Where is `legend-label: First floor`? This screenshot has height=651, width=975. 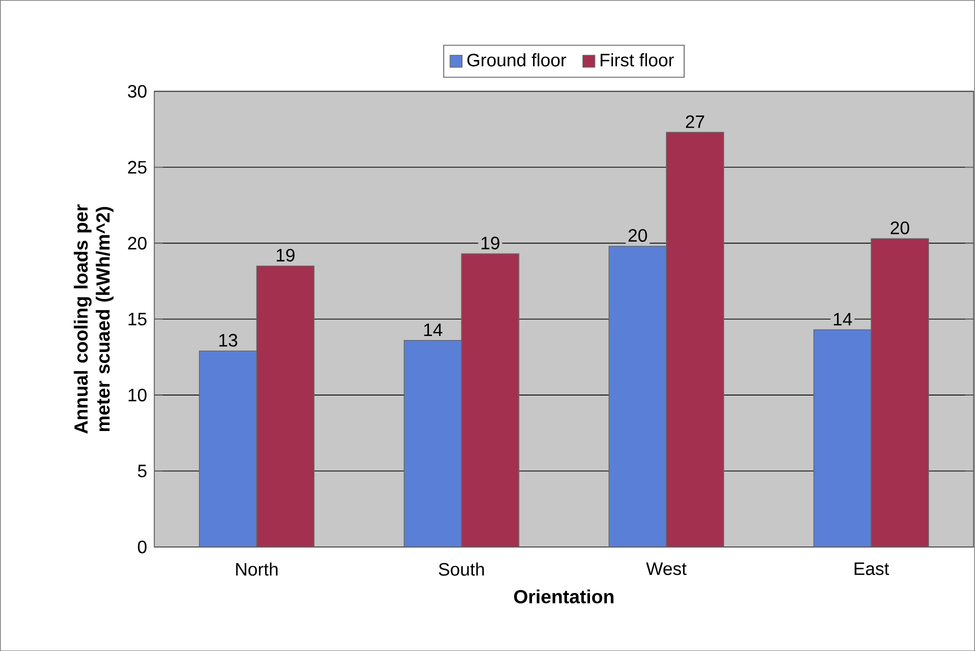
legend-label: First floor is located at coordinates (637, 59).